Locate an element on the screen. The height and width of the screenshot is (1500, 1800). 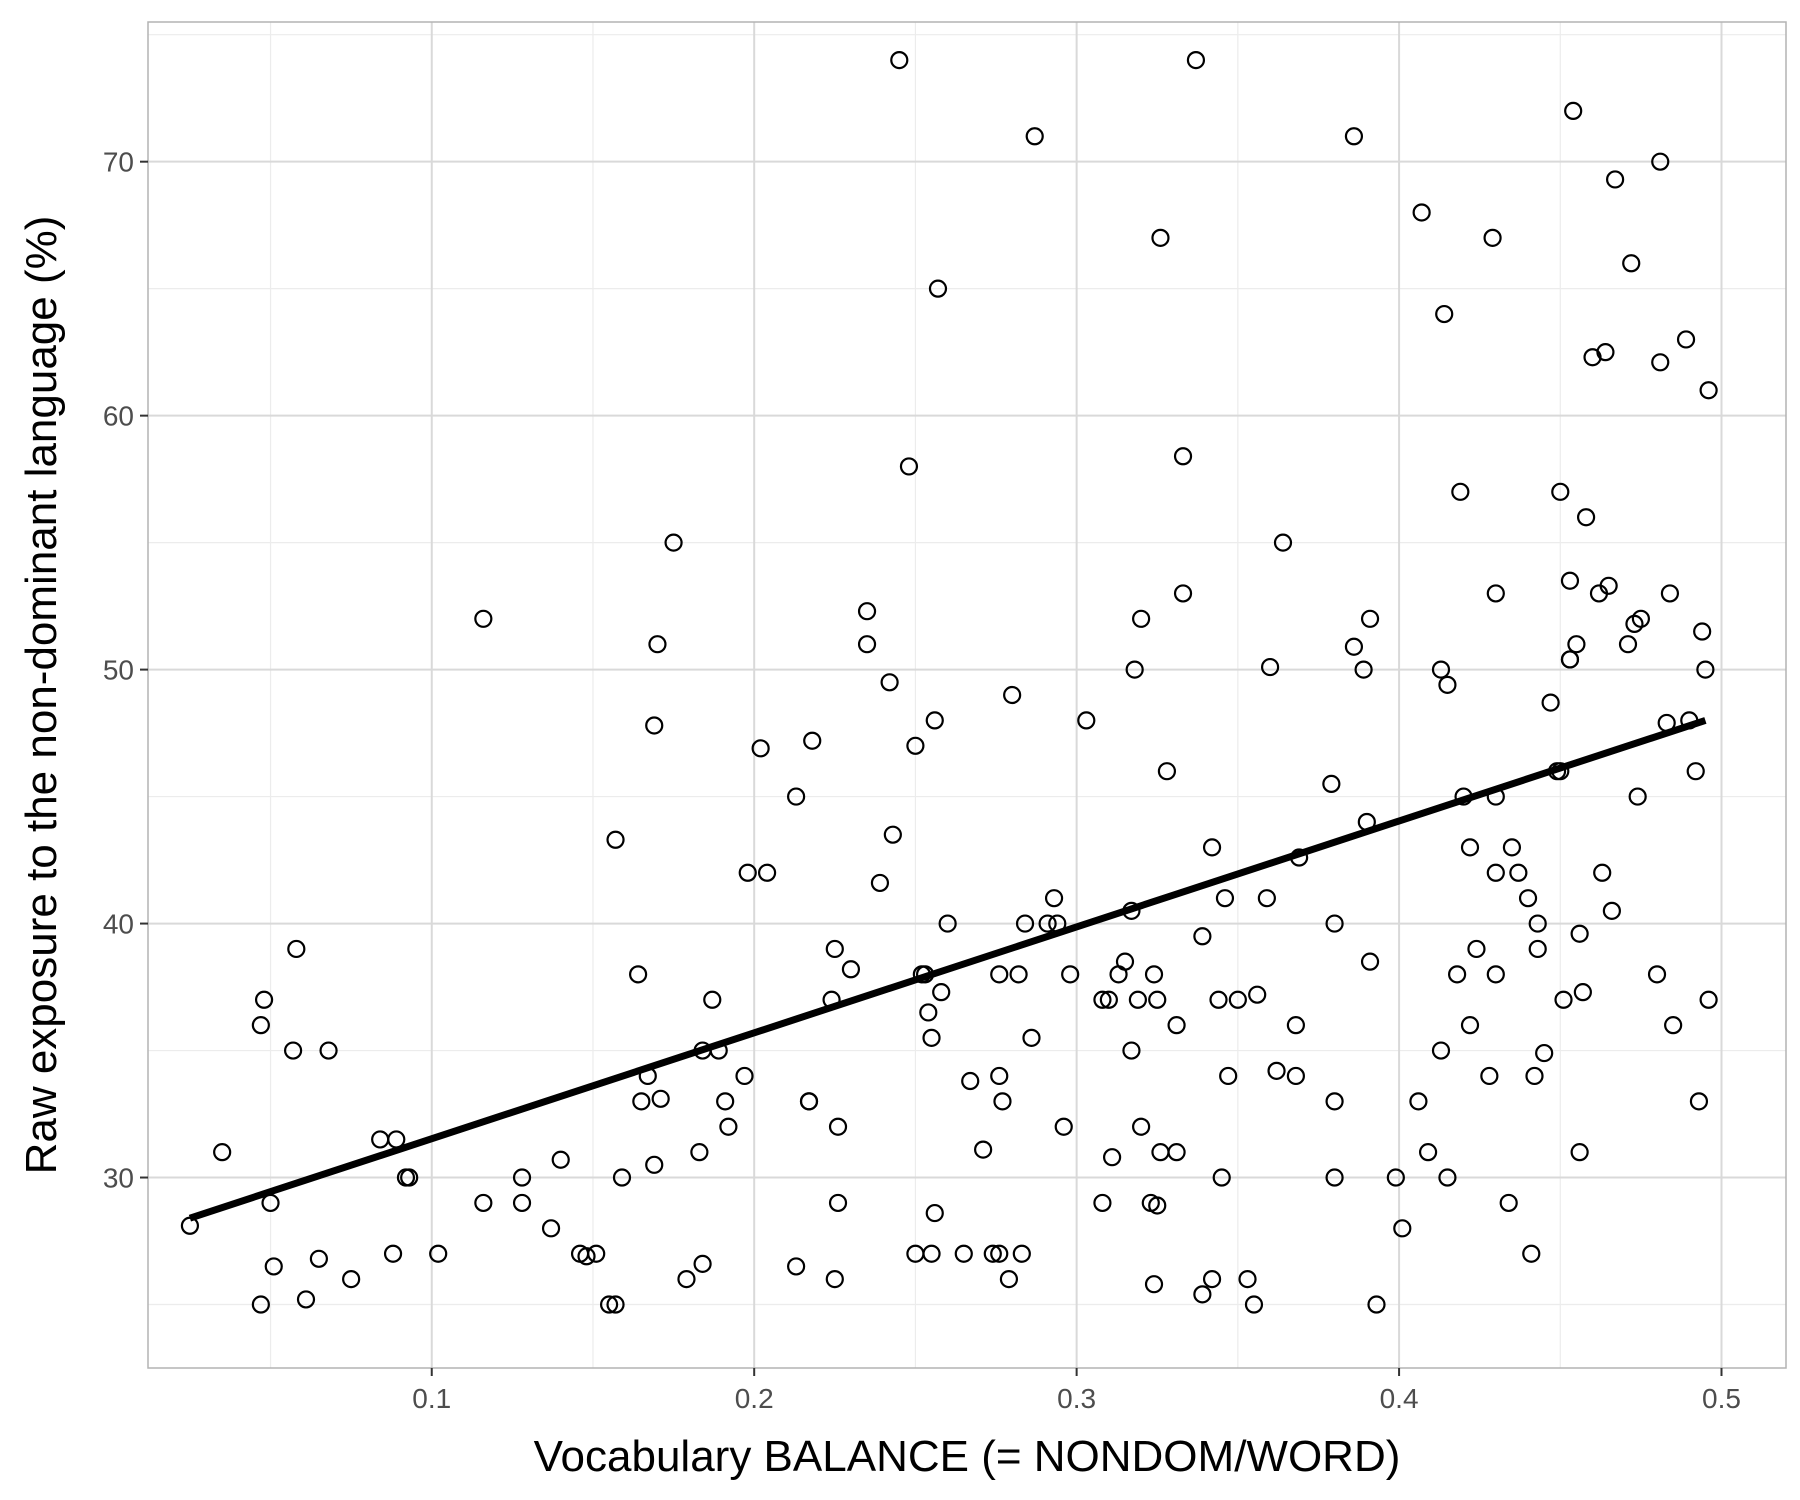
y-tick-label: 70 is located at coordinates (118, 162).